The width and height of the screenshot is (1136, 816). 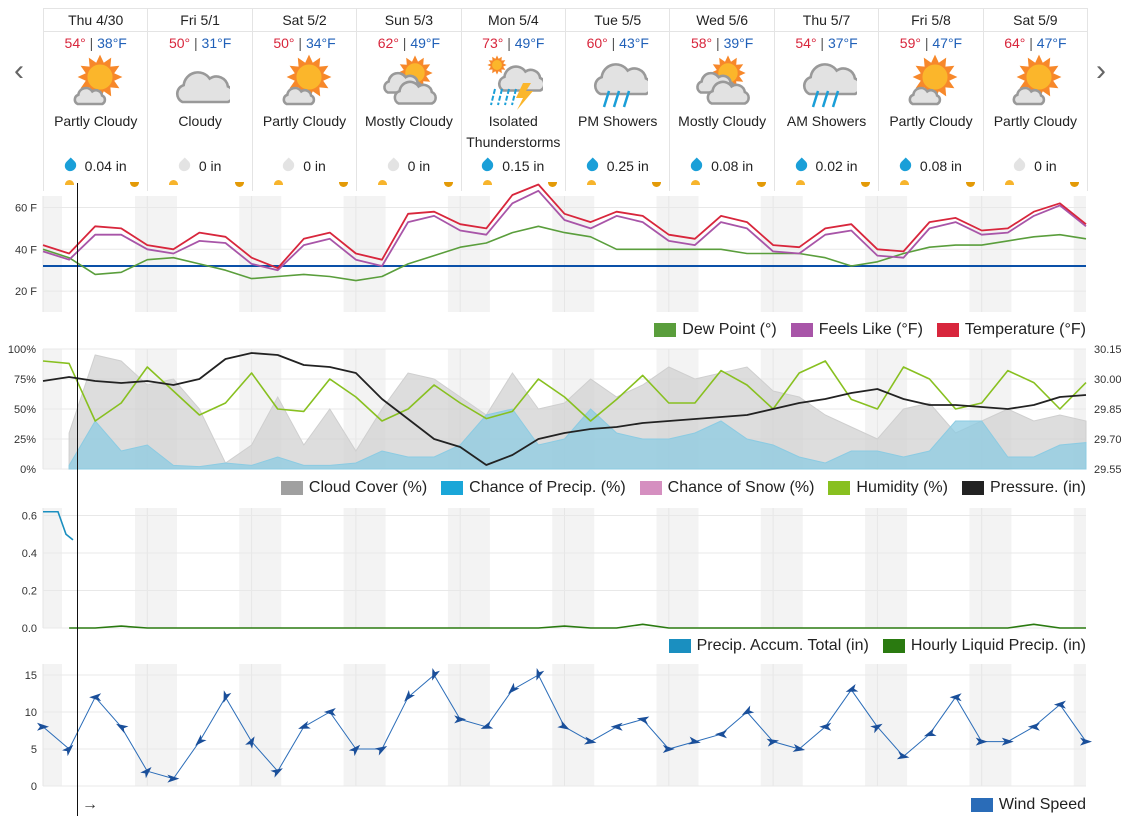 I want to click on legend-item: Chance of Precip. (%), so click(x=533, y=488).